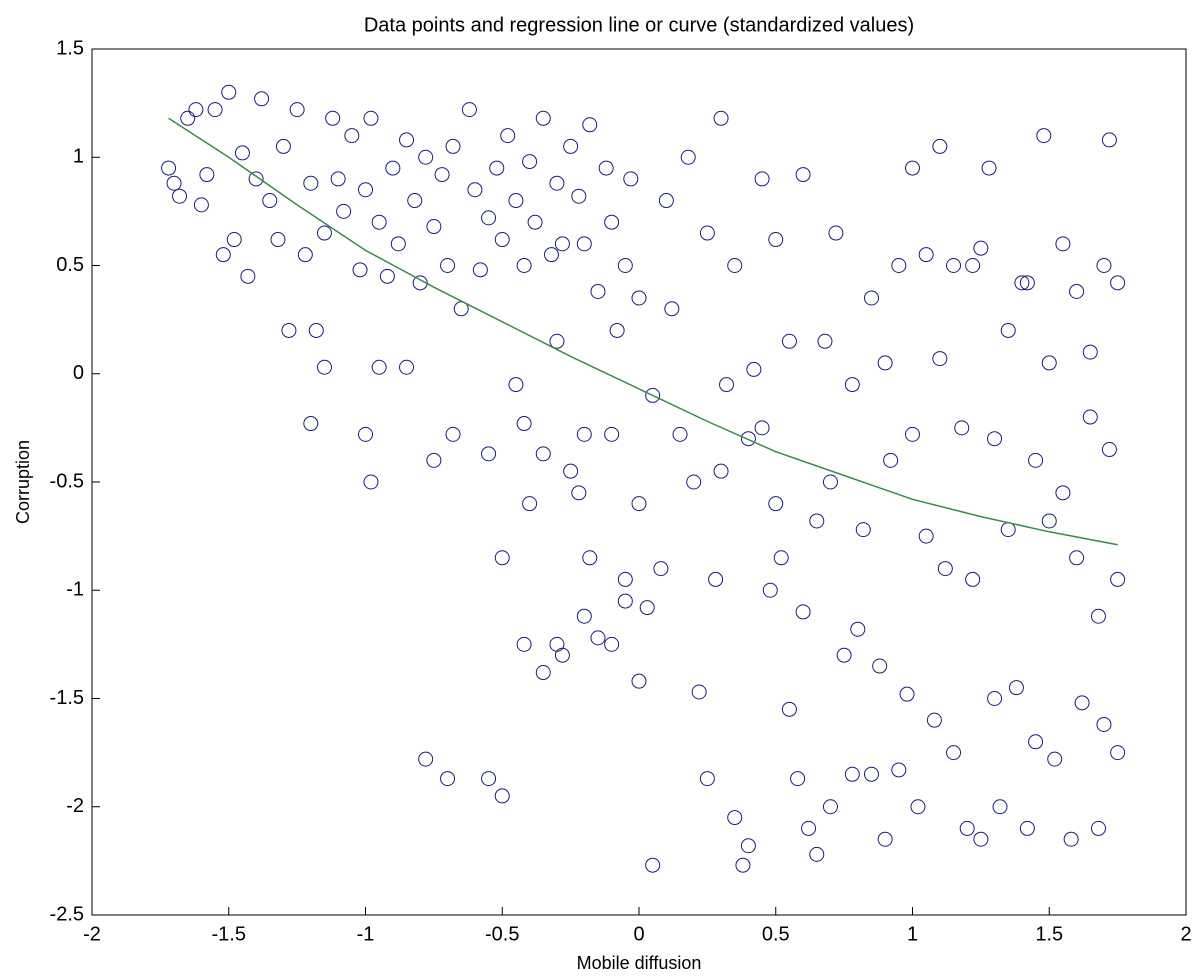 Image resolution: width=1200 pixels, height=979 pixels. I want to click on y-axis-label: Corruption, so click(23, 482).